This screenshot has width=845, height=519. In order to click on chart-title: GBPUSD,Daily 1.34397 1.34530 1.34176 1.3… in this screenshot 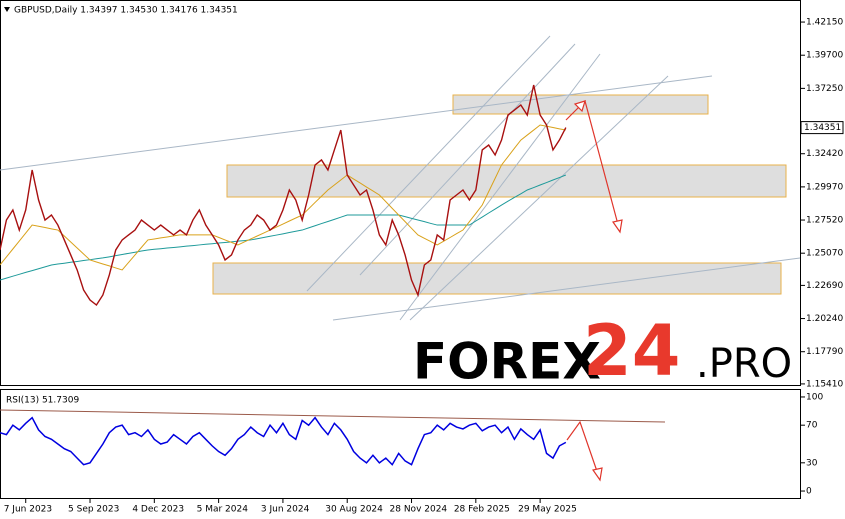, I will do `click(126, 11)`.